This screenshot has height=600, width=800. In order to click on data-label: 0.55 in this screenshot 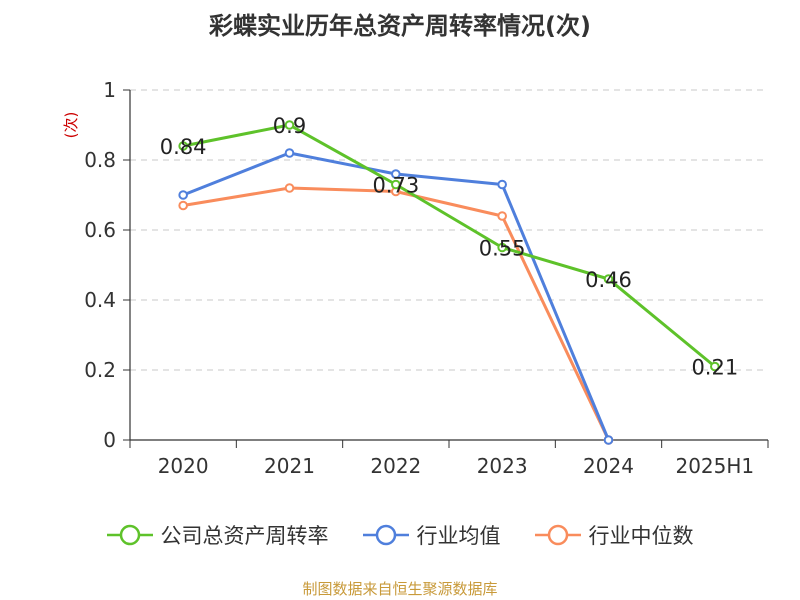, I will do `click(502, 249)`.